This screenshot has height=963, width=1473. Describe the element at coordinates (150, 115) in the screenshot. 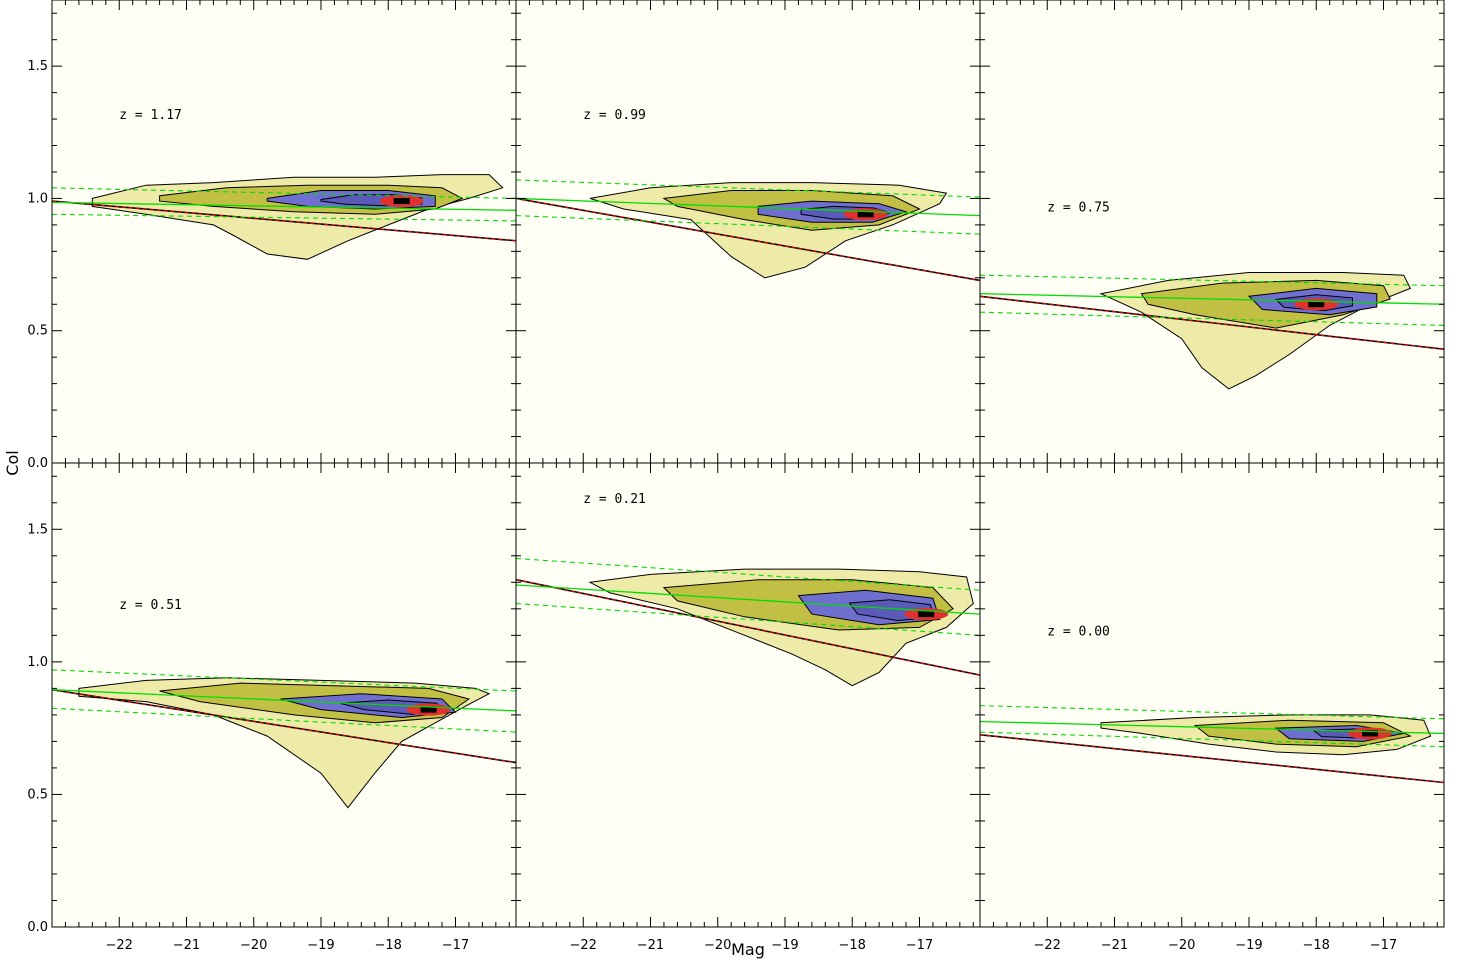

I see `redshift-annotation: z = 1.17` at that location.